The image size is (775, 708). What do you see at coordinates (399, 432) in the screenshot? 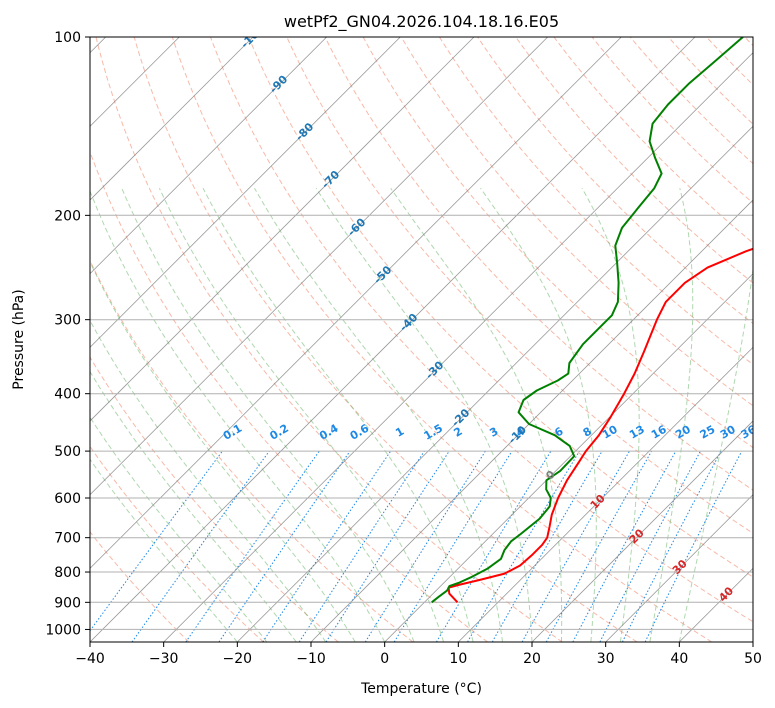
I see `mixing-ratio-label: 1` at bounding box center [399, 432].